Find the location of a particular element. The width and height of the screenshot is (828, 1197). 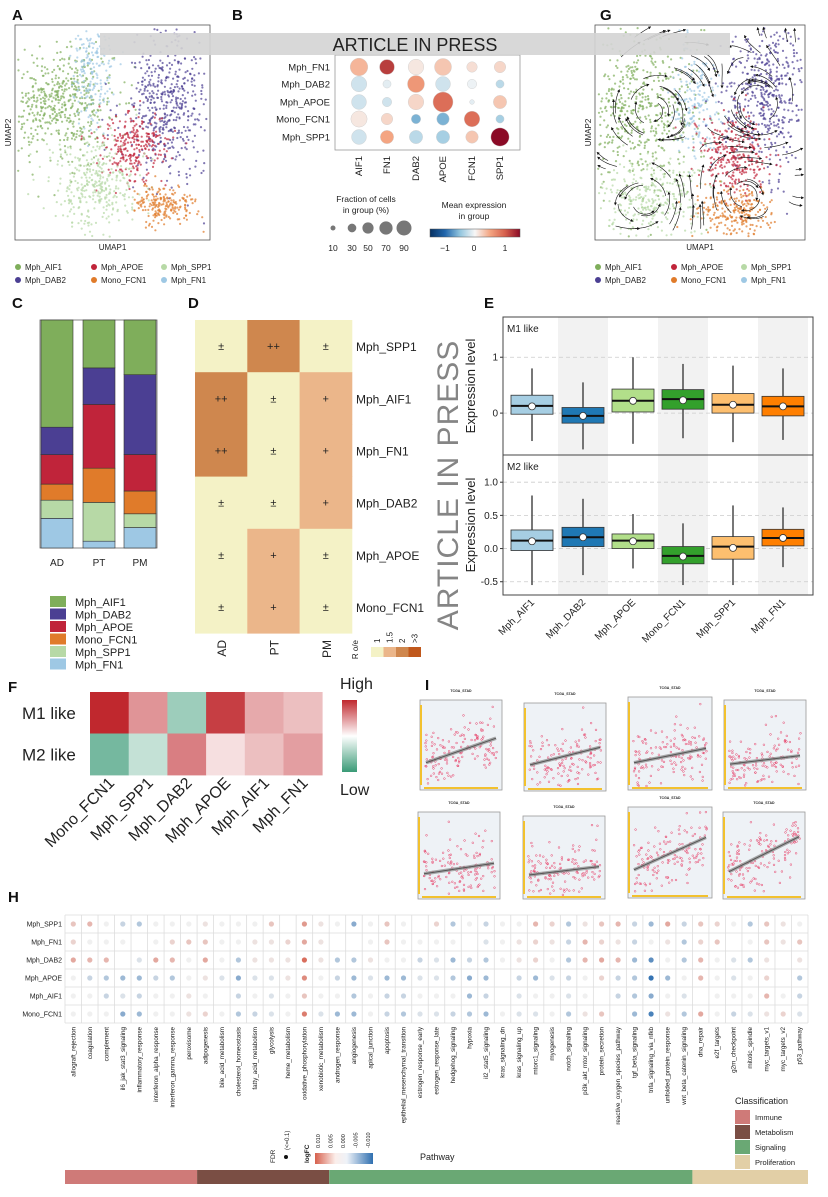

legend-item: Mono_FCN1 is located at coordinates (93, 640).